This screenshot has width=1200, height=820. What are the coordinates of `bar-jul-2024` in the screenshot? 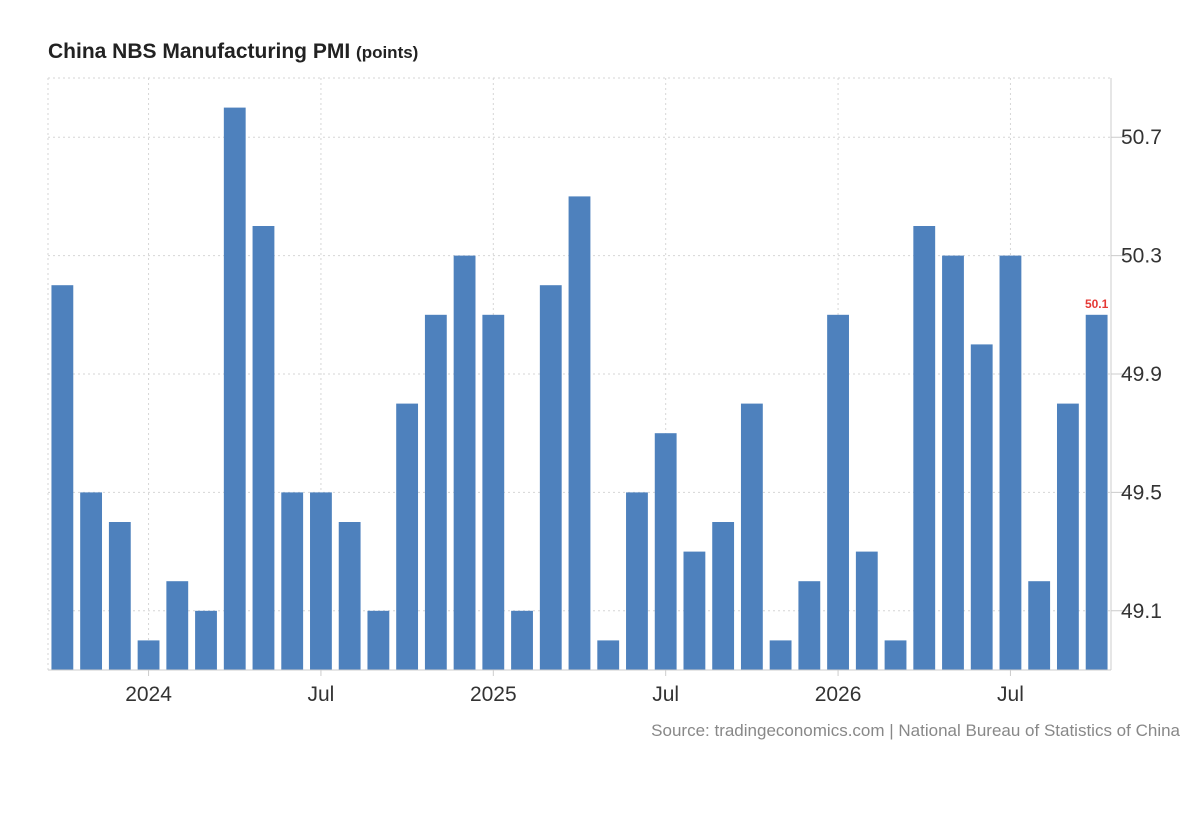 It's located at (321, 581).